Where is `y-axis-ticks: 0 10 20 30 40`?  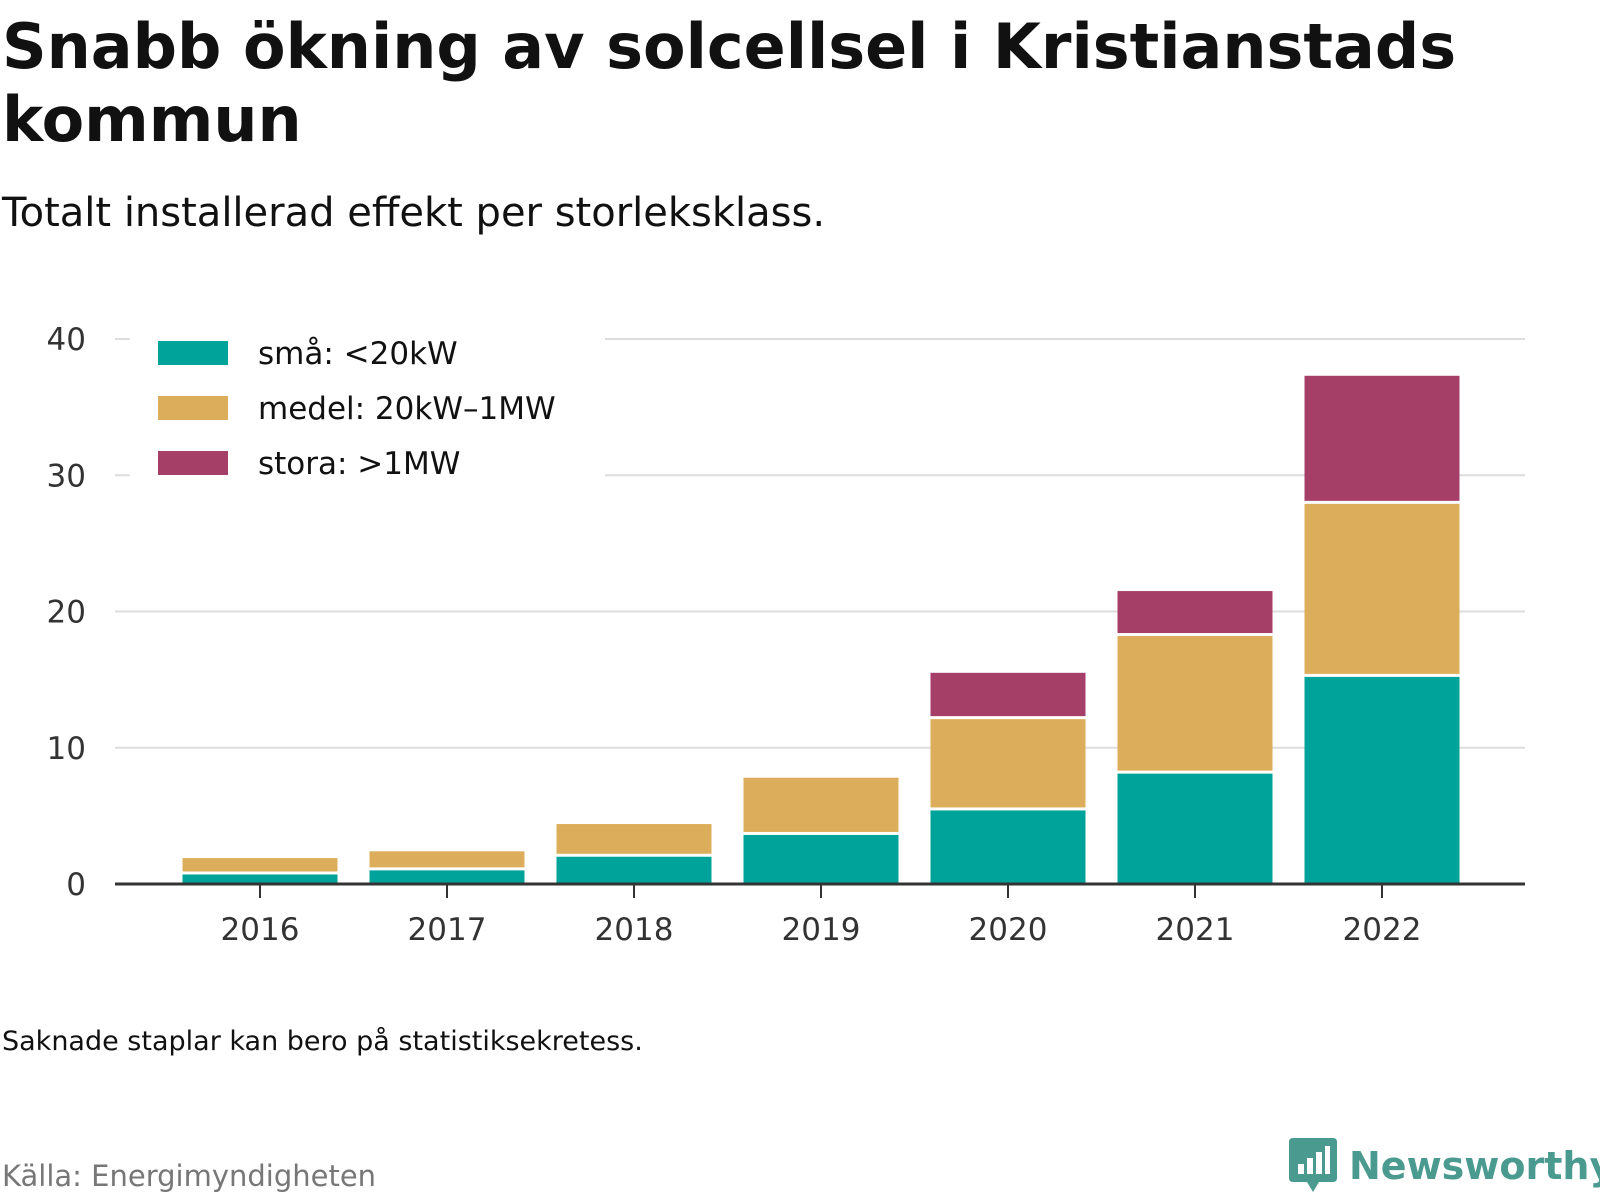
y-axis-ticks: 0 10 20 30 40 is located at coordinates (66, 612).